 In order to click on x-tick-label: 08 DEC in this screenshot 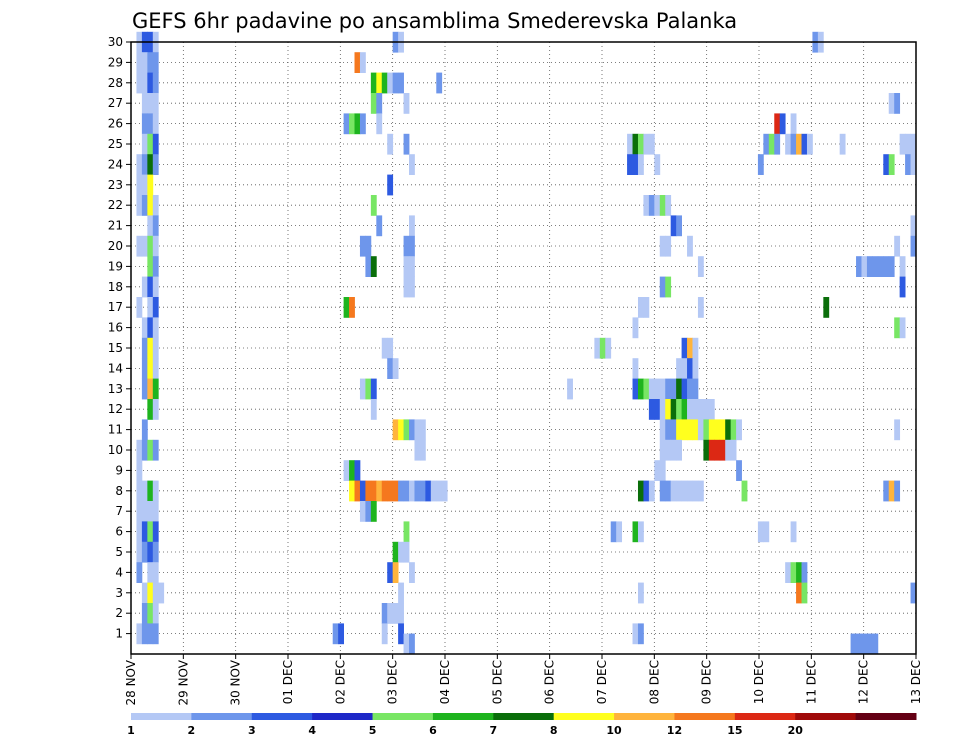, I will do `click(654, 682)`.